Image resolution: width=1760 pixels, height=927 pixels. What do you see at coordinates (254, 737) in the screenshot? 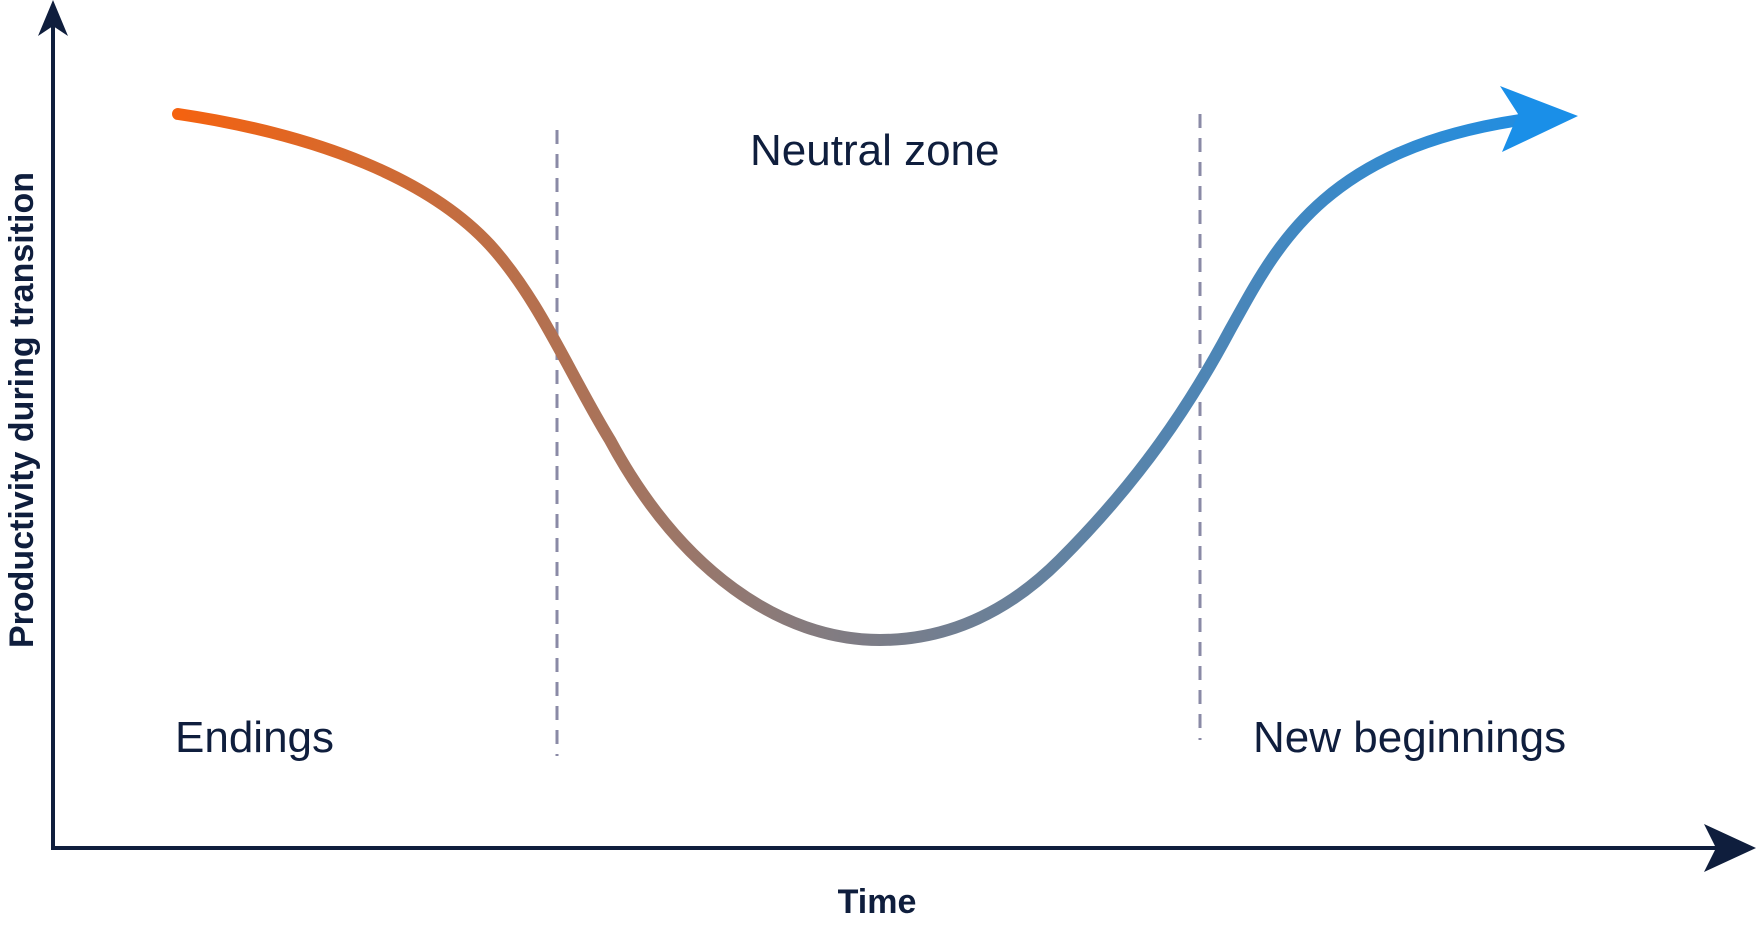
I see `zone-label-endings: Endings` at bounding box center [254, 737].